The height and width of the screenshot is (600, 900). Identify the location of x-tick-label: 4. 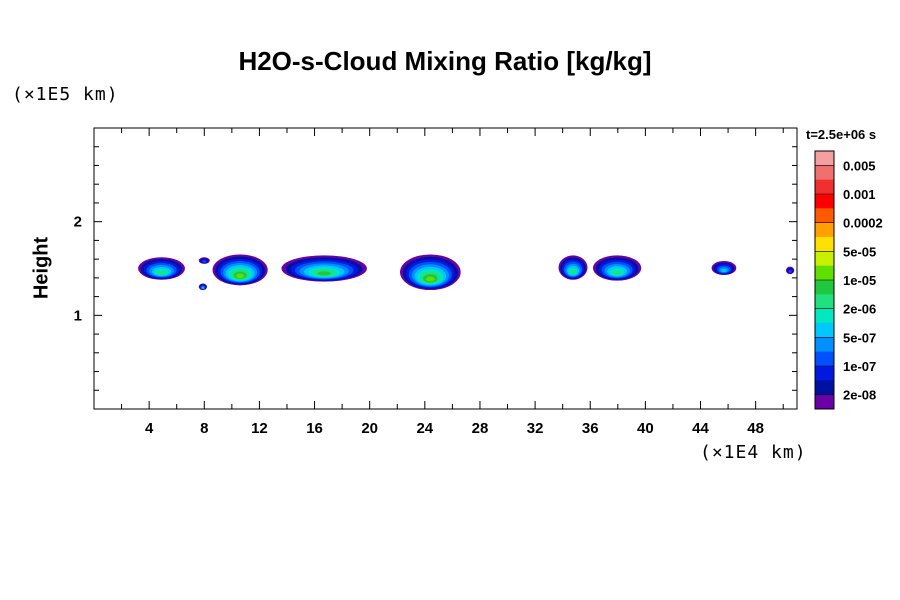
(149, 428).